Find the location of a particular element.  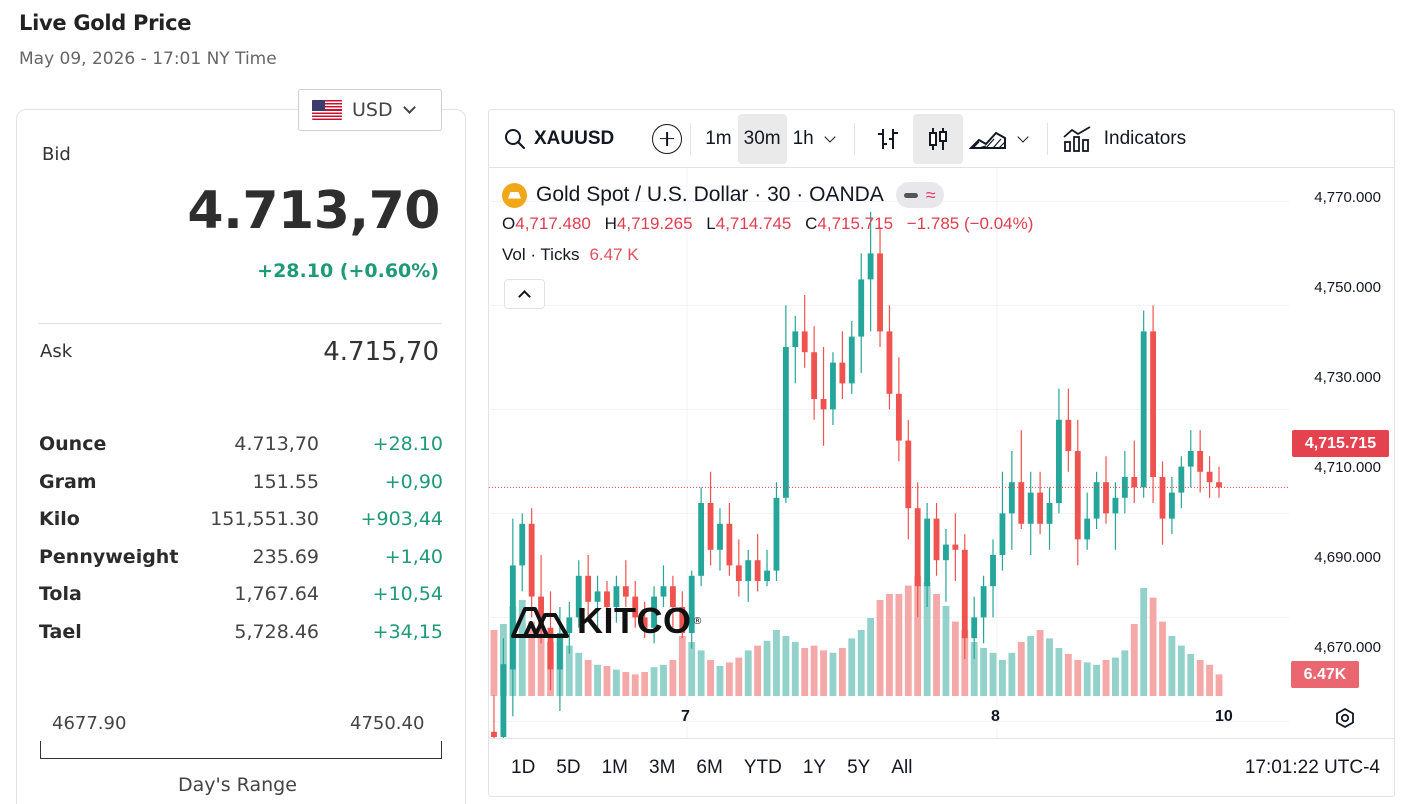

ohlc-bars-icon is located at coordinates (887, 138).